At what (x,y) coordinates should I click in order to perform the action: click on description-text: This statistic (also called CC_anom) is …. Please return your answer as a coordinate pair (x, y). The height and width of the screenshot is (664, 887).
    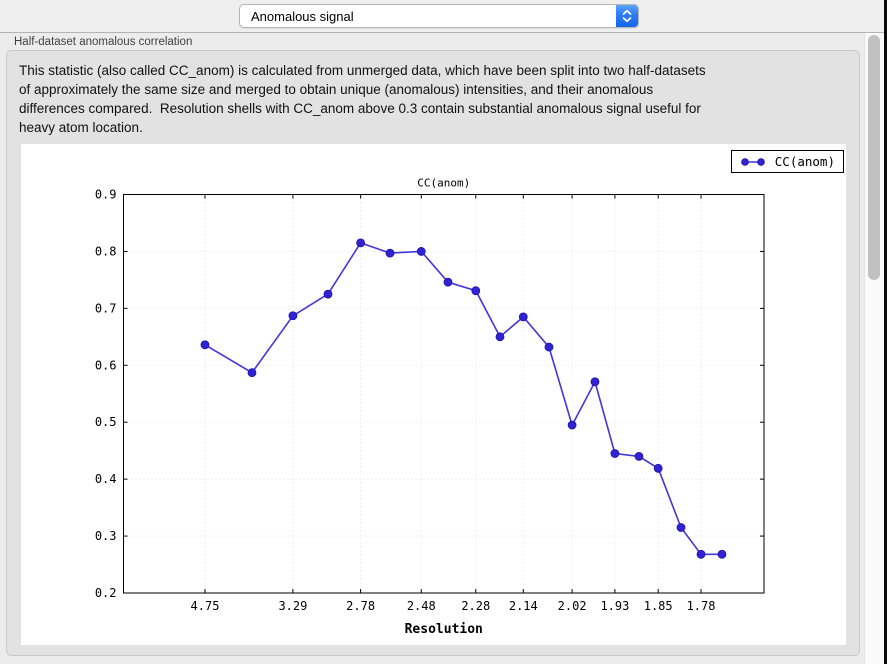
    Looking at the image, I should click on (362, 99).